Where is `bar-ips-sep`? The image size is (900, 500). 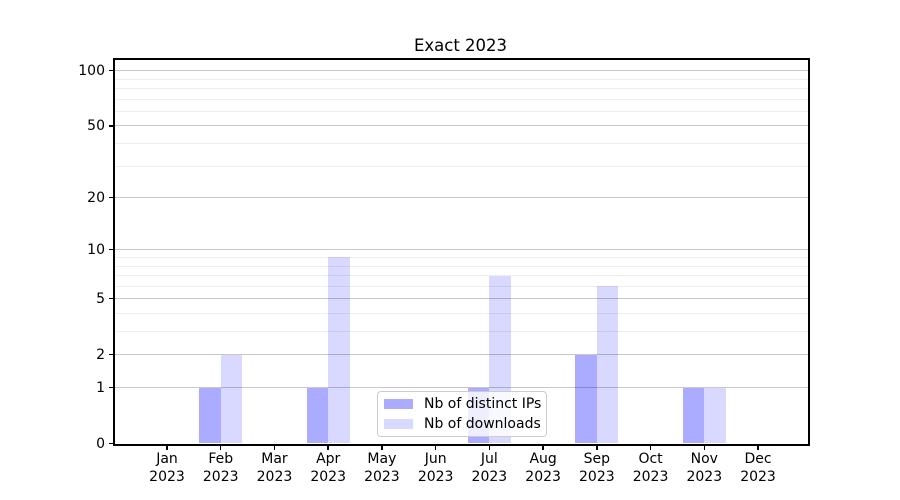
bar-ips-sep is located at coordinates (586, 399).